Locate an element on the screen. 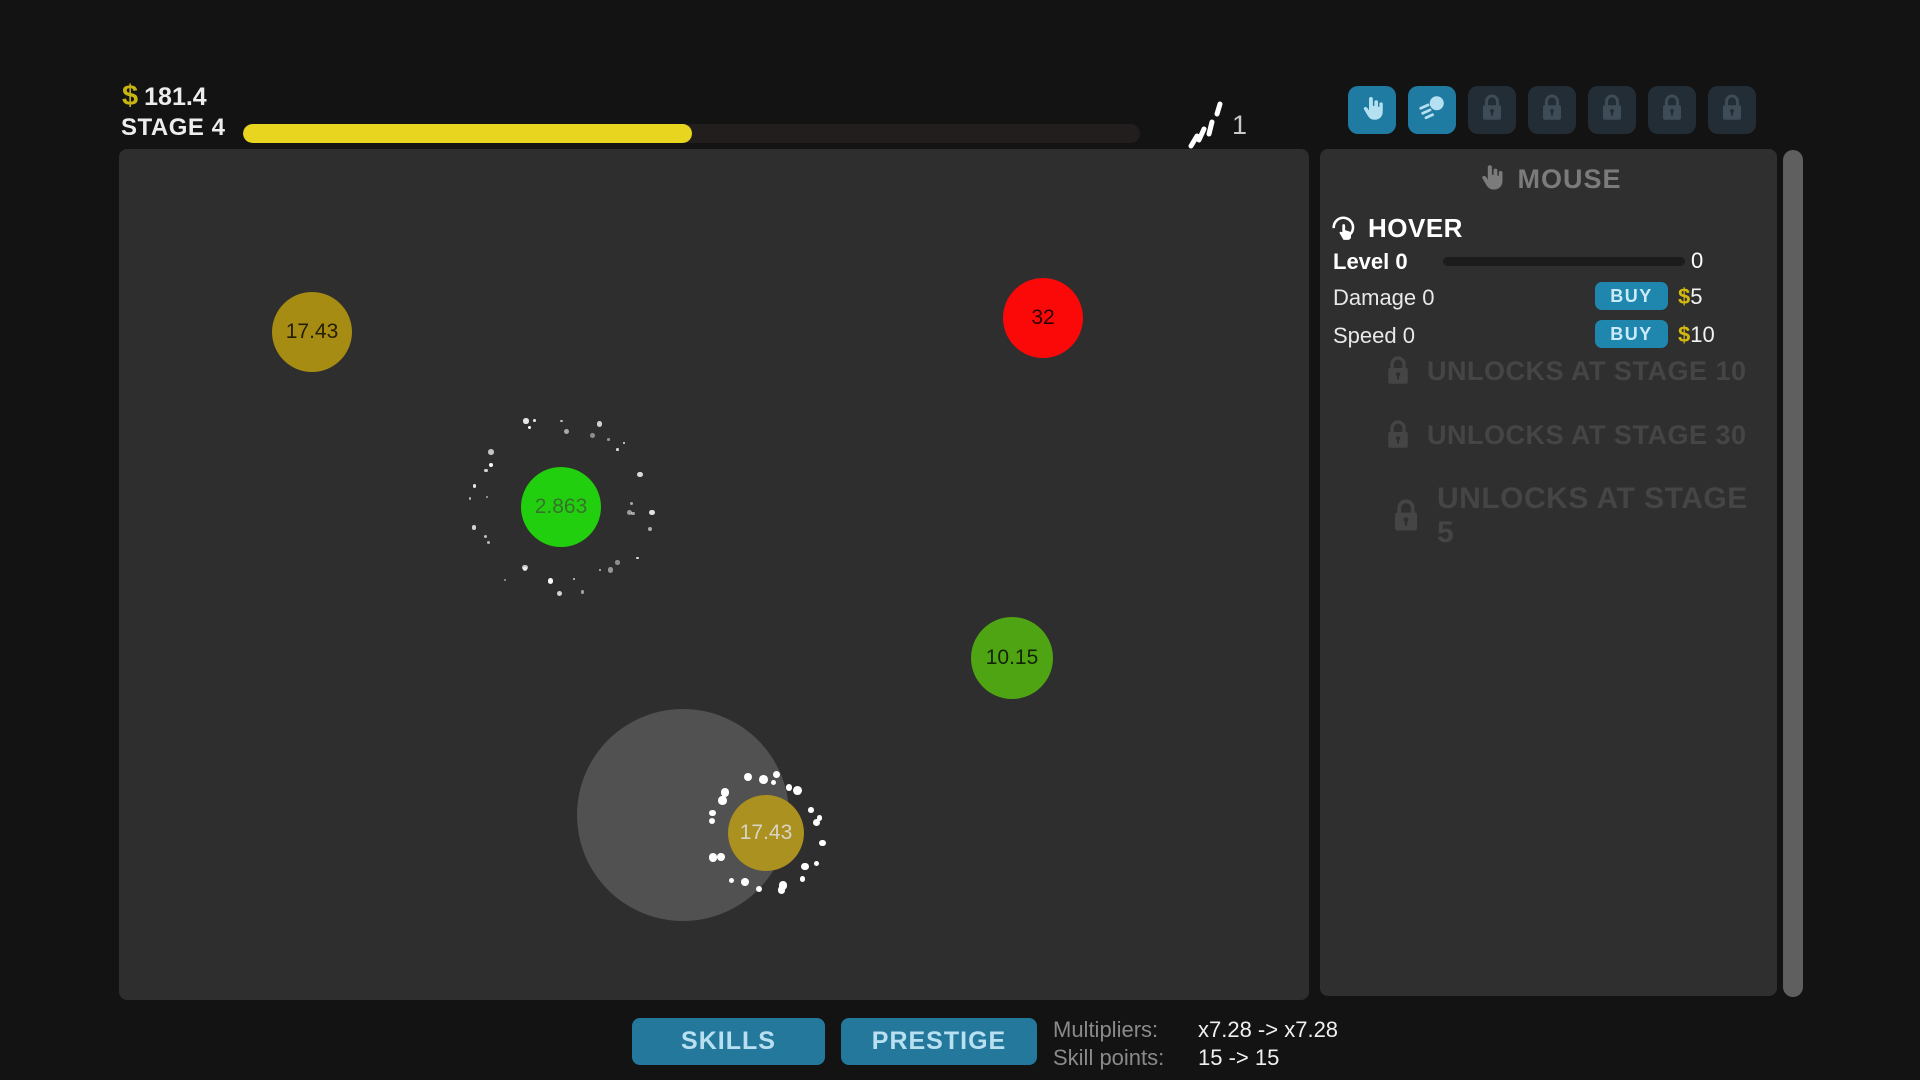 The image size is (1920, 1080). upgrade-tab-row is located at coordinates (1552, 110).